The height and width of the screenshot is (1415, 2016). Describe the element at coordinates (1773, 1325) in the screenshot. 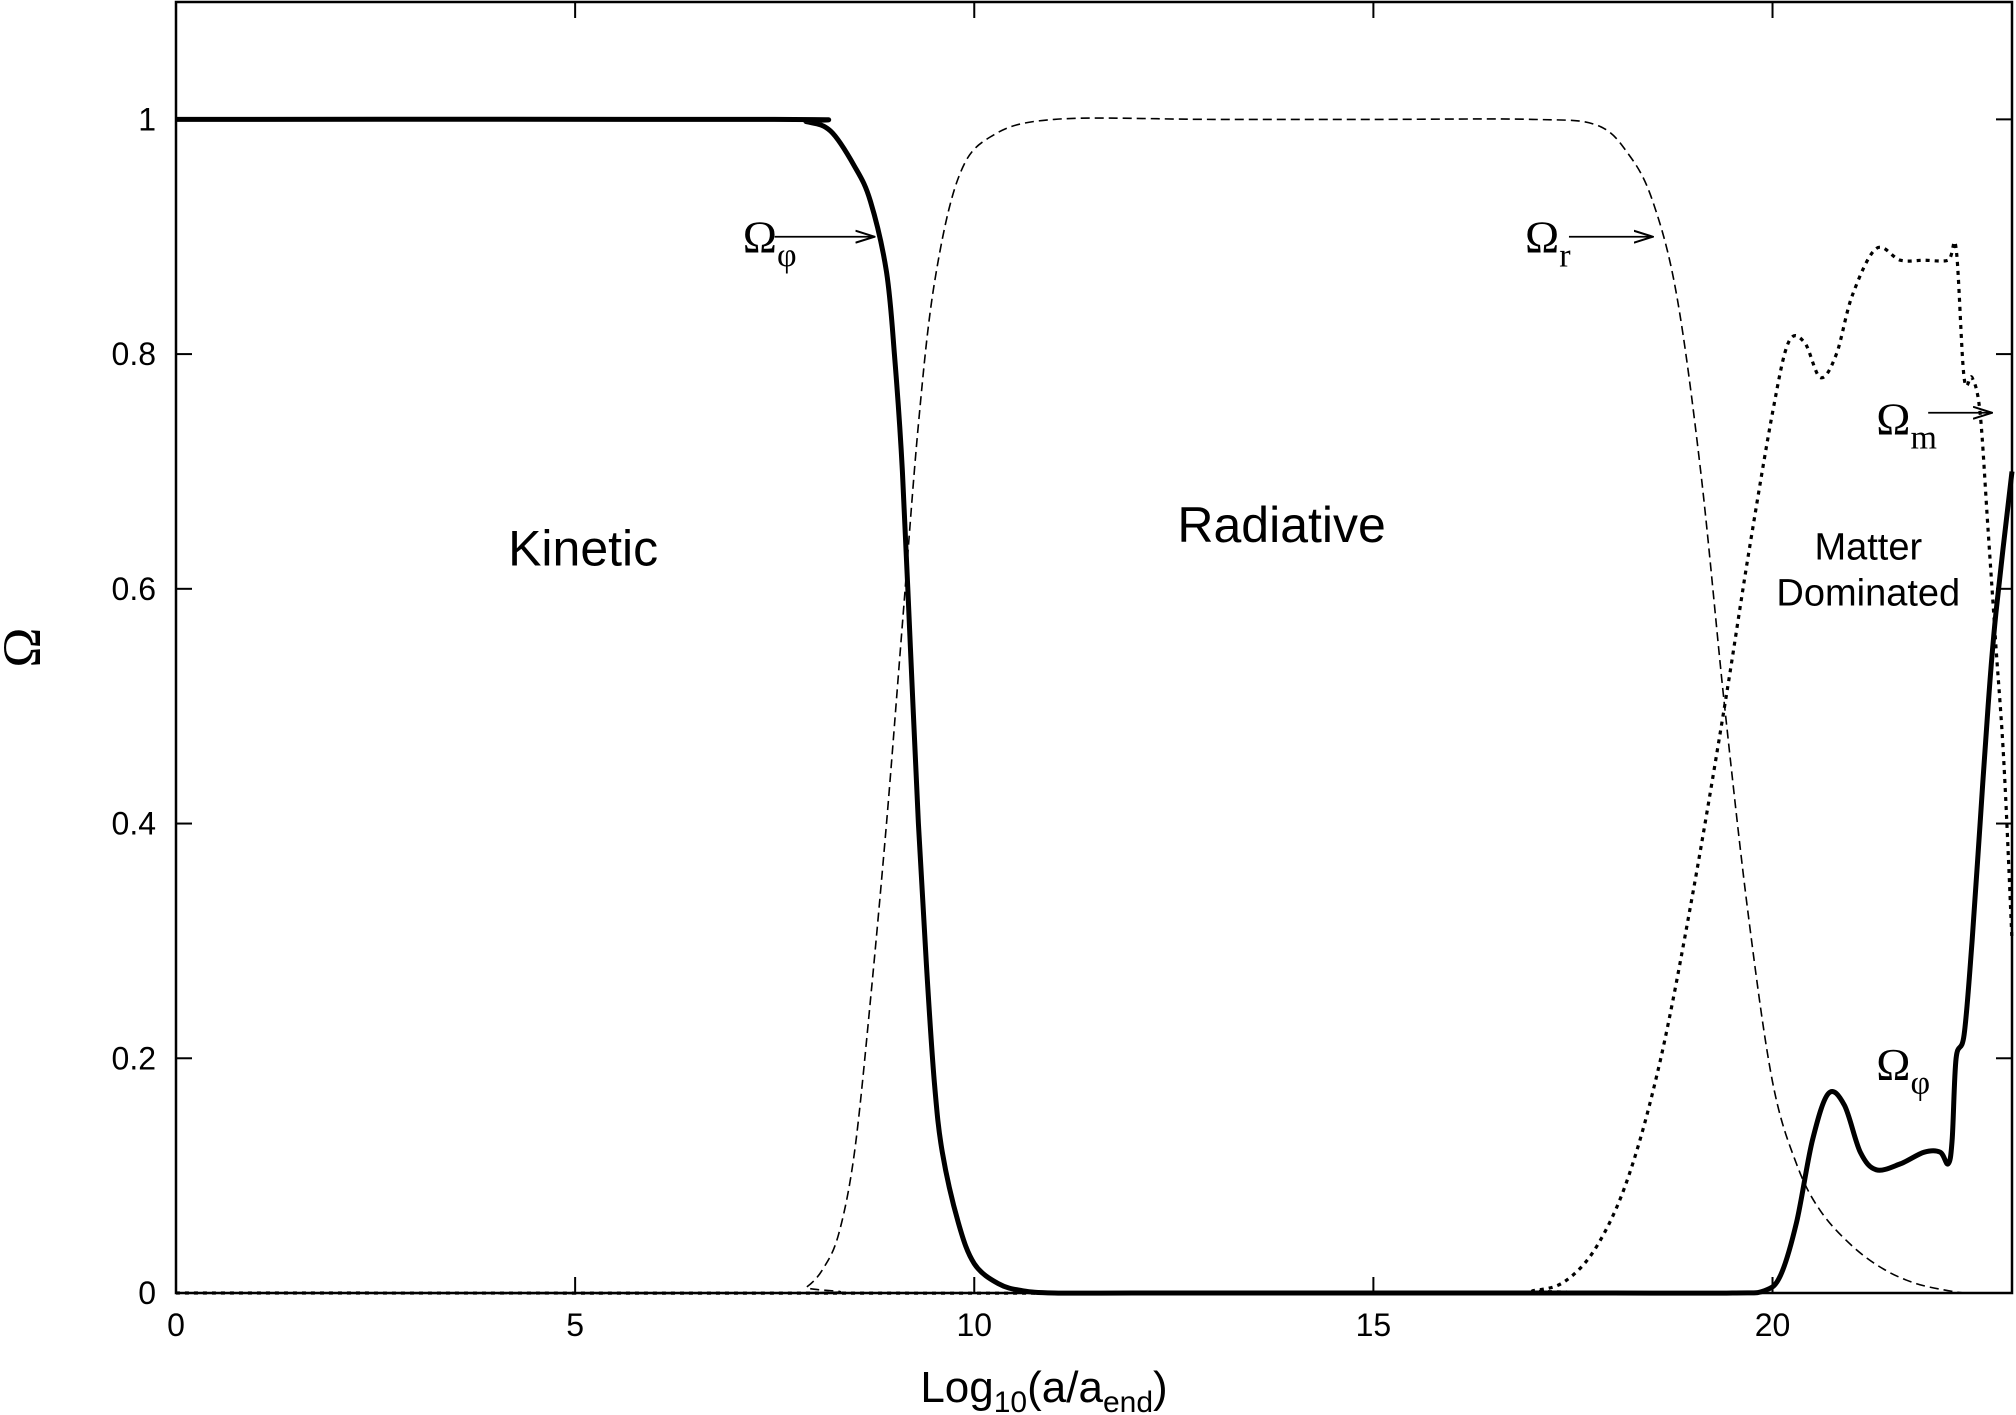

I see `x-tick-label: 20` at that location.